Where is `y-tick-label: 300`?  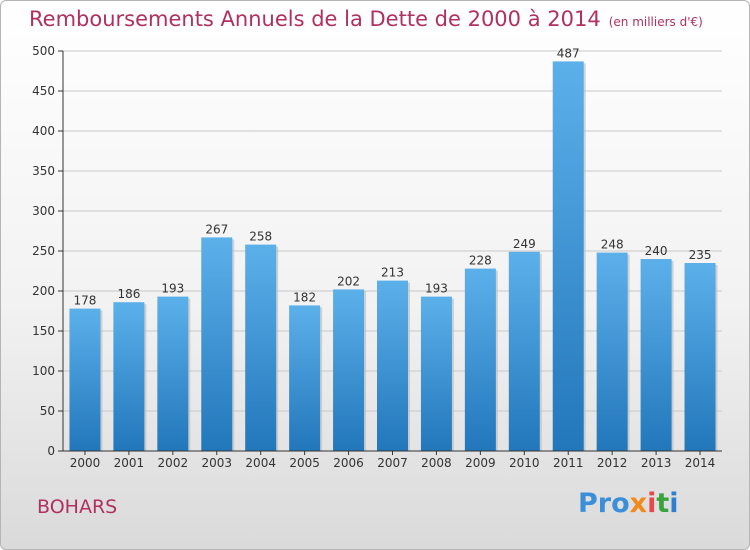 y-tick-label: 300 is located at coordinates (43, 211).